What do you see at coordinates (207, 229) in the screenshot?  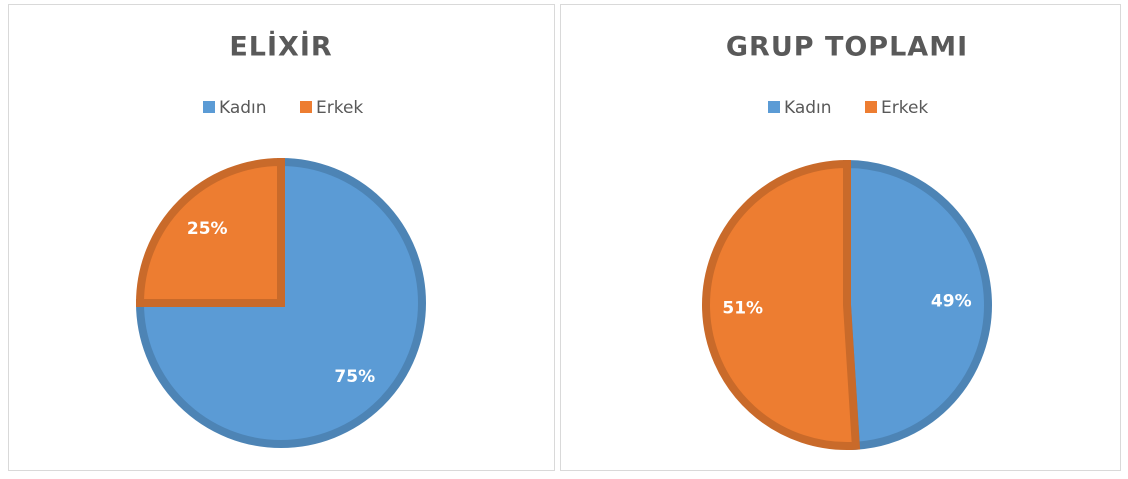 I see `data-label: 25%` at bounding box center [207, 229].